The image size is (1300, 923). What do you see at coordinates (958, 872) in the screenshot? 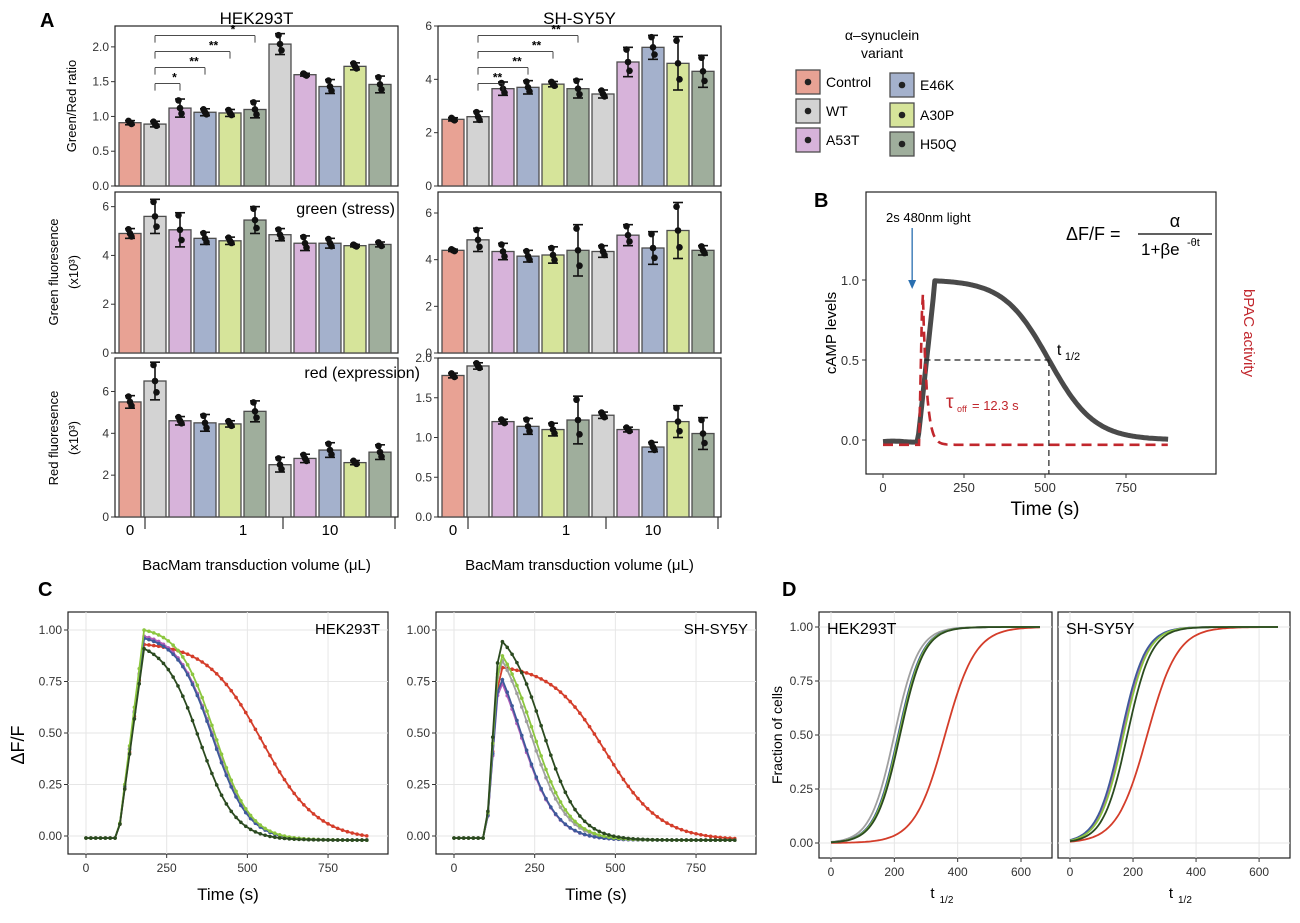
I see `x-tick-label: 400` at bounding box center [958, 872].